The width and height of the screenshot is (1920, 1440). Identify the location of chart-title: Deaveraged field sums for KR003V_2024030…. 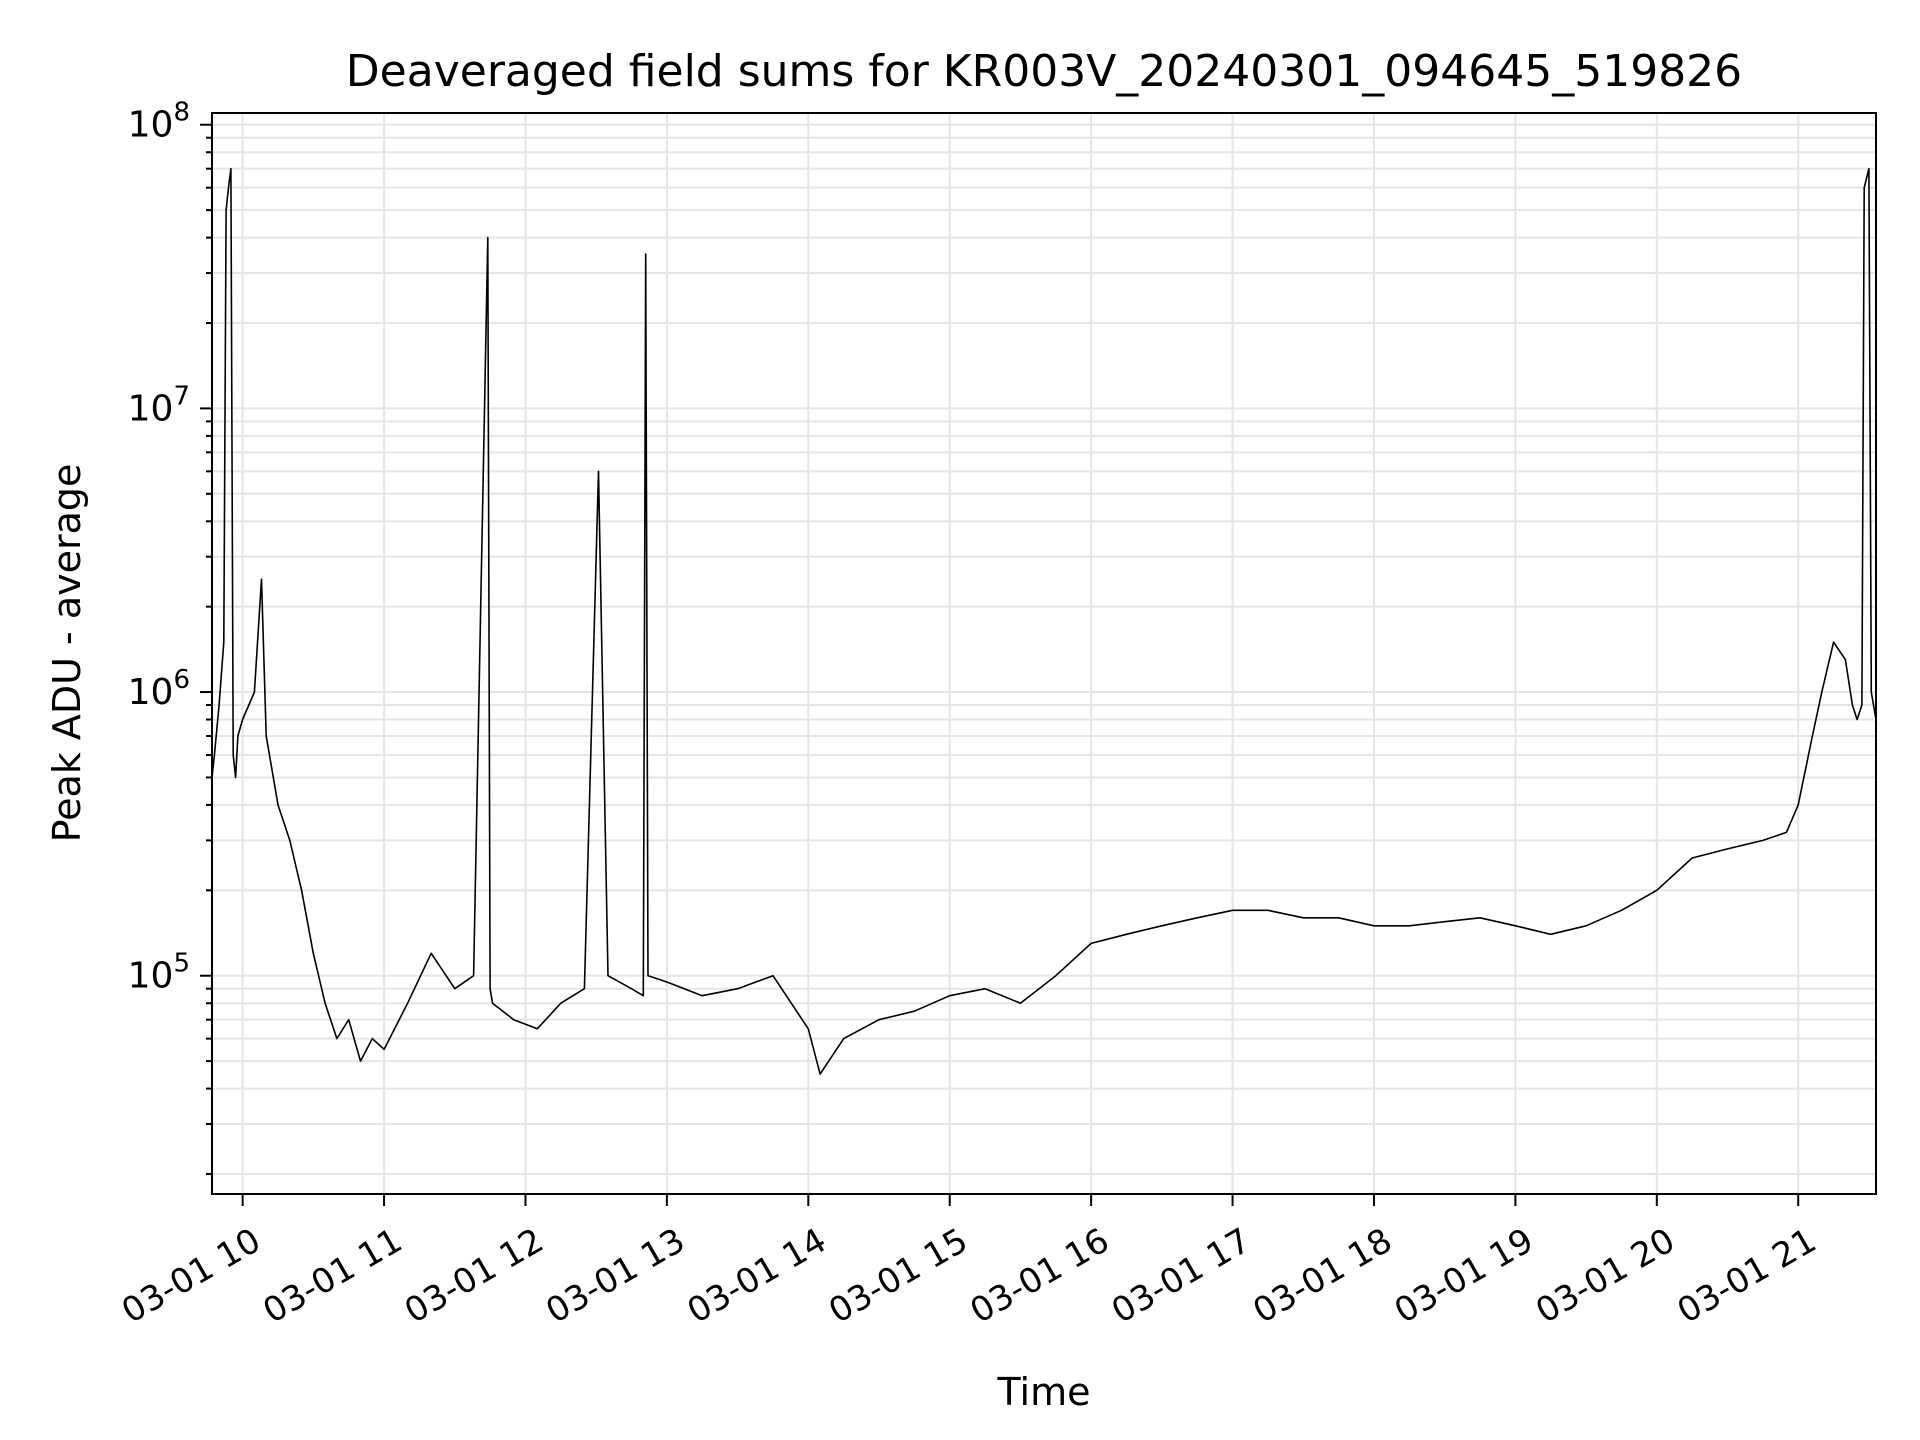
(1044, 71).